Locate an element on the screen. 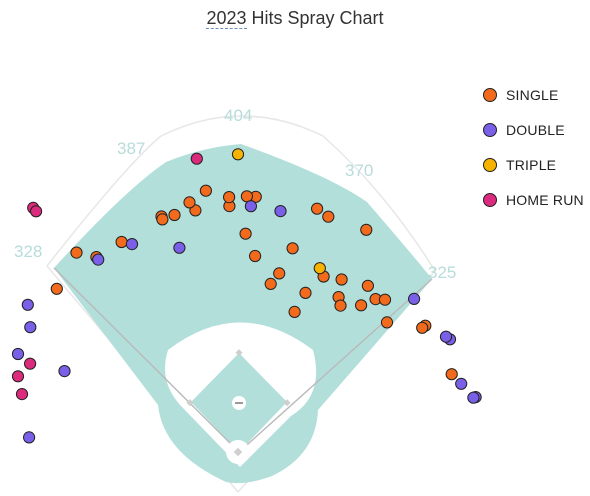 The image size is (590, 496). legend-swatch-single is located at coordinates (490, 94).